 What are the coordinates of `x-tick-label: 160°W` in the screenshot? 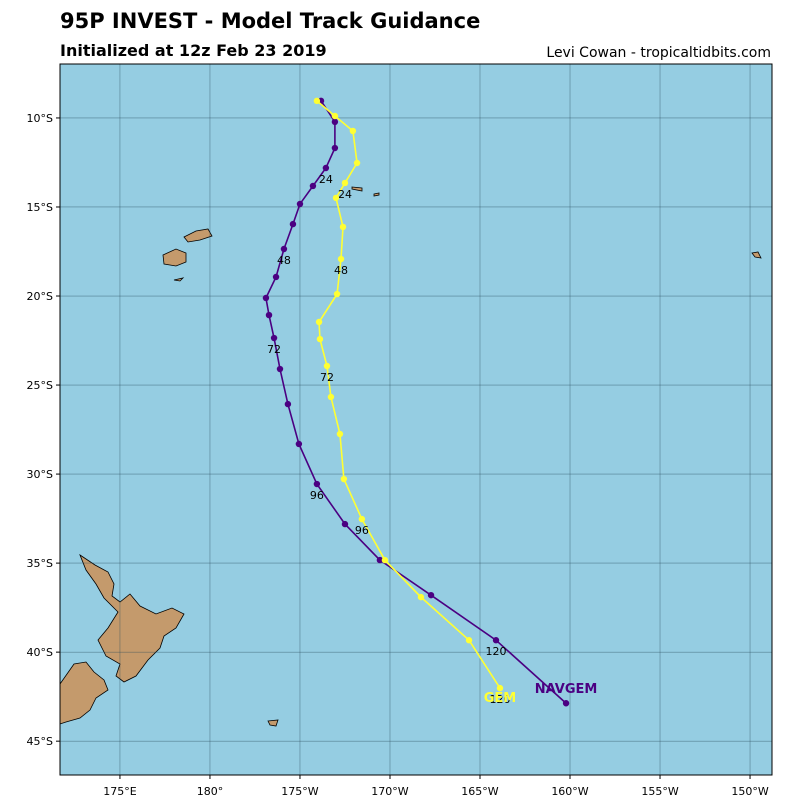 It's located at (569, 791).